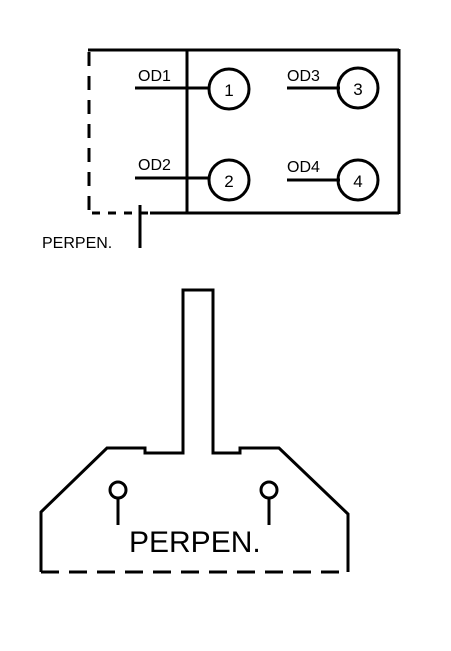 The image size is (451, 651). I want to click on node-1-circle, so click(229, 89).